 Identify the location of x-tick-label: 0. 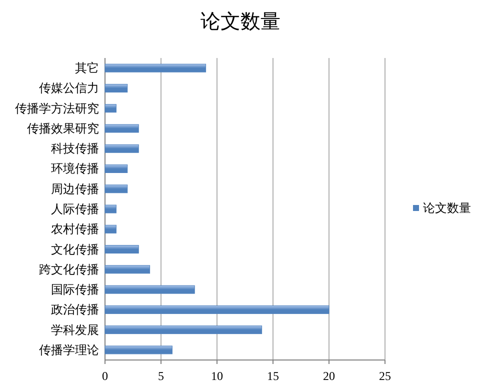
(105, 376).